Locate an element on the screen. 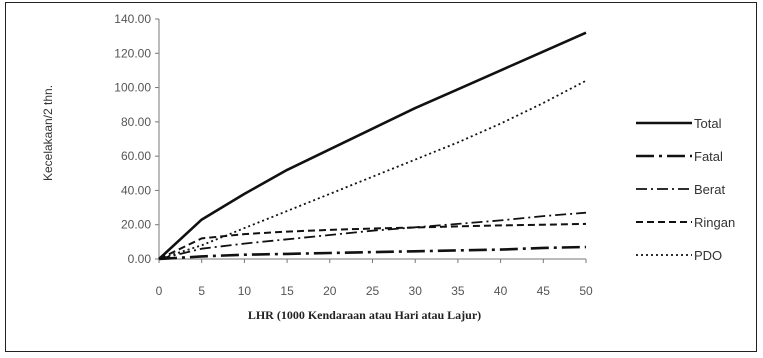 Image resolution: width=763 pixels, height=358 pixels. legend-label-ringan: Ringan is located at coordinates (714, 222).